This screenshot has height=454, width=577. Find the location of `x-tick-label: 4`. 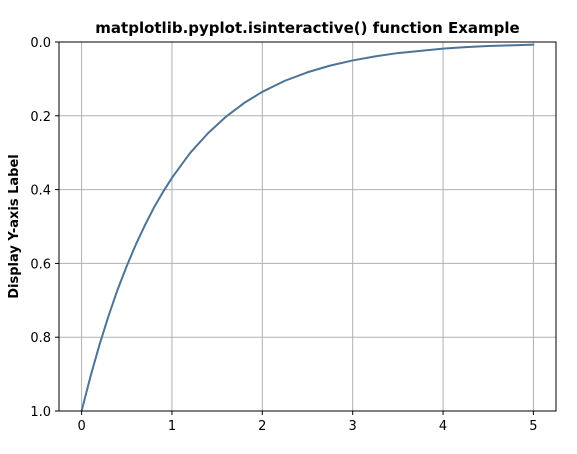

x-tick-label: 4 is located at coordinates (443, 426).